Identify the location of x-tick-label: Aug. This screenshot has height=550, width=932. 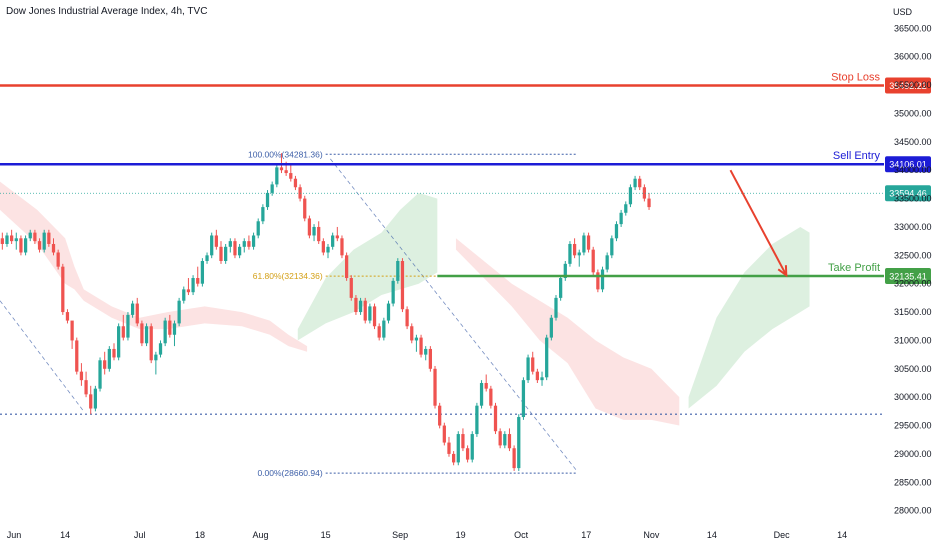
(261, 535).